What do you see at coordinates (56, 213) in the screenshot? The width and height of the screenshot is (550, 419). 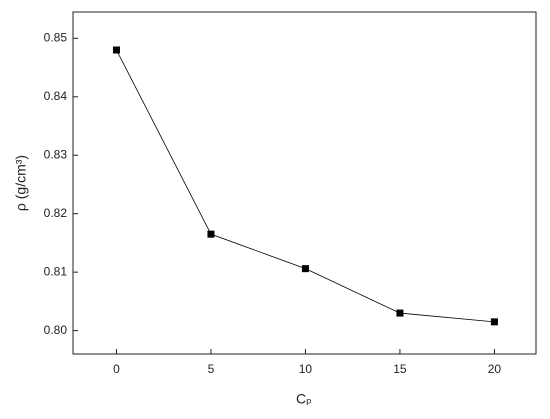 I see `y-tick-label: 0.82` at bounding box center [56, 213].